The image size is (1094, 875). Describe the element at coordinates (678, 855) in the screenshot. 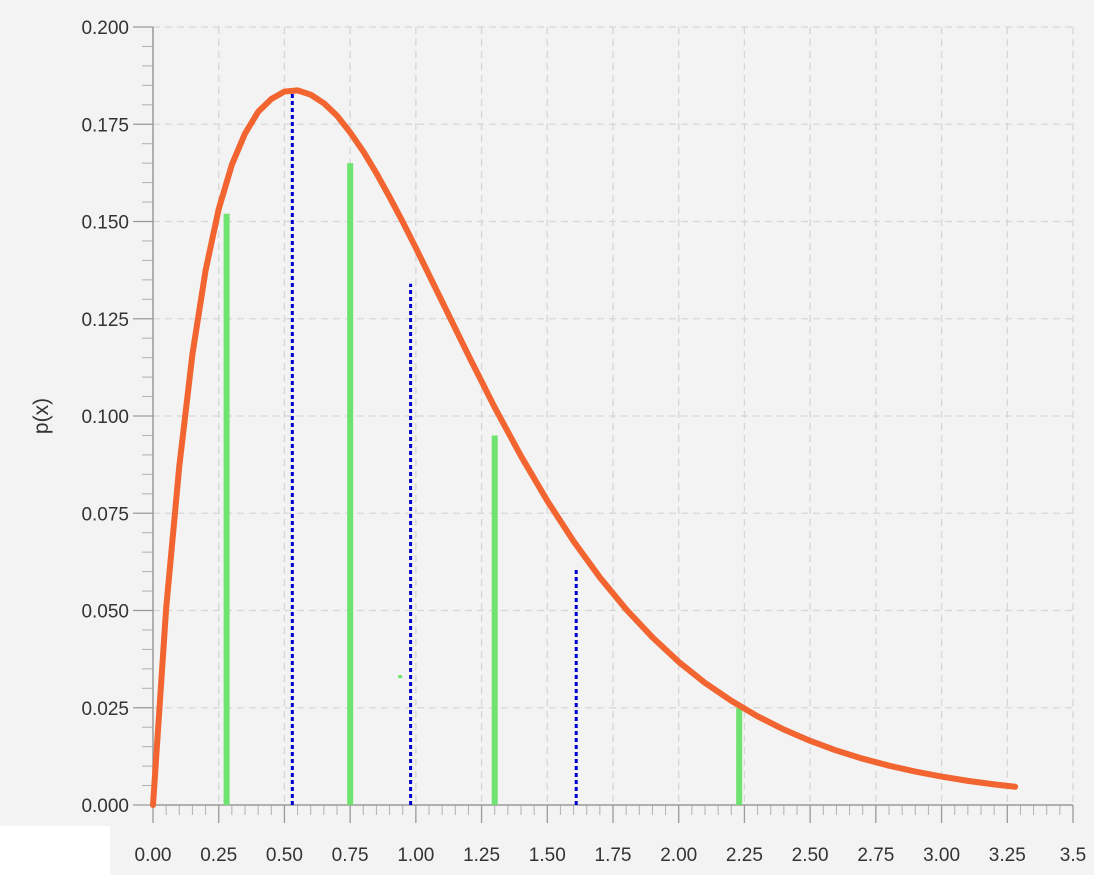

I see `x-tick-label: 2.00` at that location.